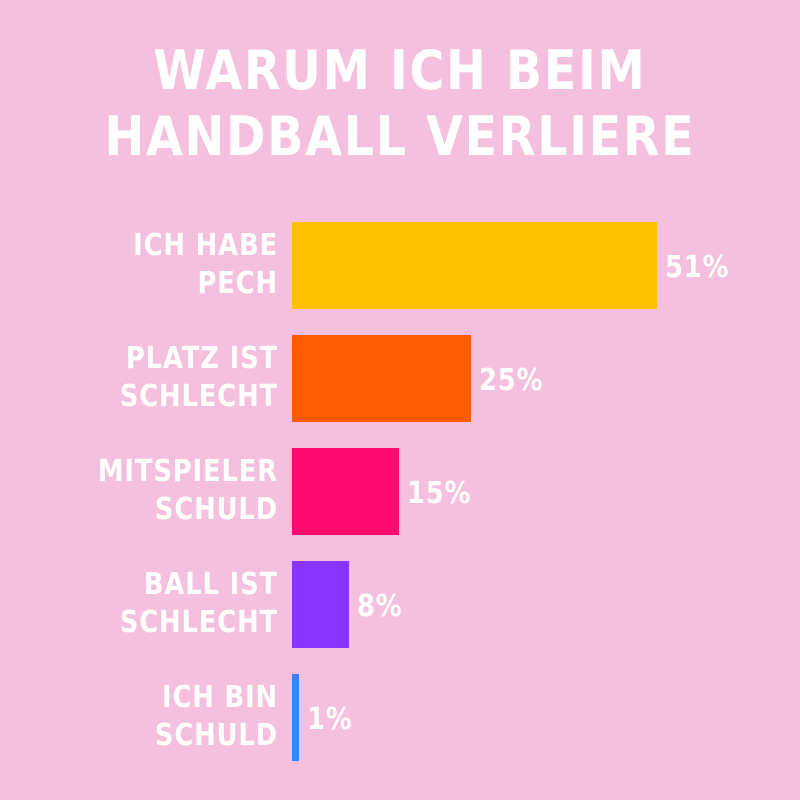 The width and height of the screenshot is (800, 800). What do you see at coordinates (210, 584) in the screenshot?
I see `category-label-line: BALL IST` at bounding box center [210, 584].